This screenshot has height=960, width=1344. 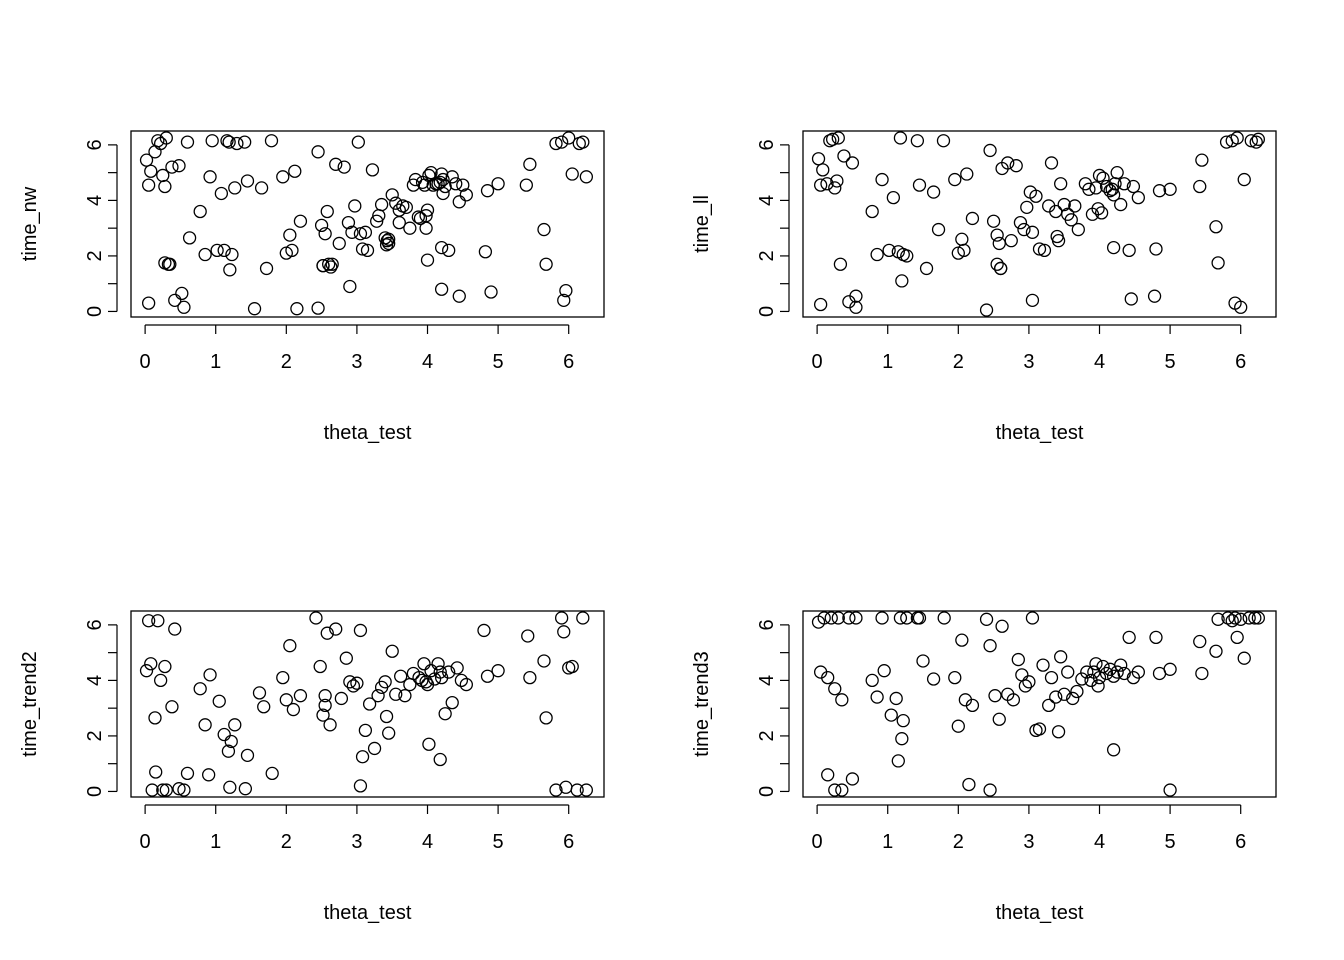 I want to click on x-tick-label: 1, so click(x=887, y=362).